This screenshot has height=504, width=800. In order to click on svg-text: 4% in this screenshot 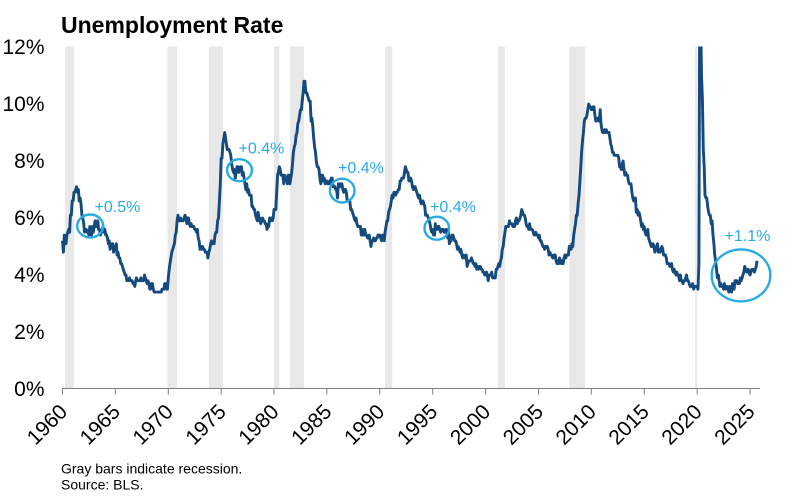, I will do `click(29, 275)`.